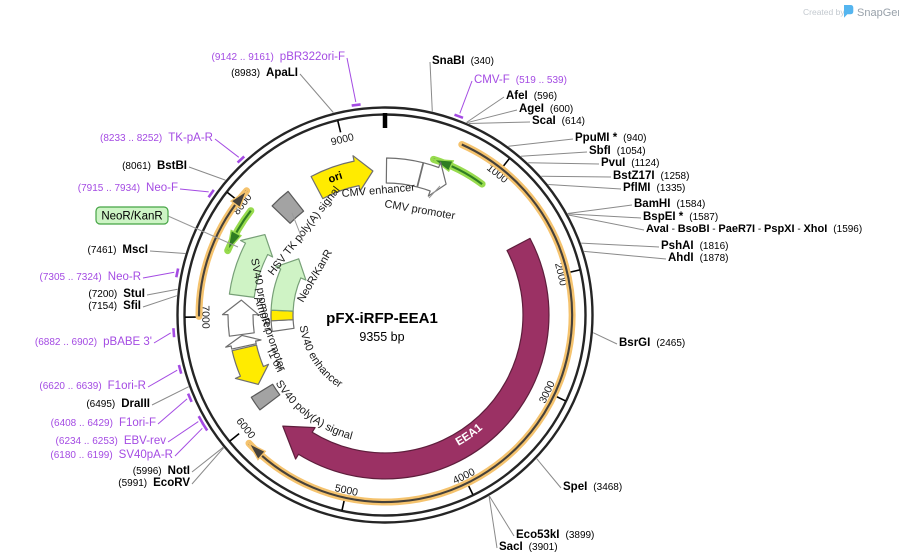 The width and height of the screenshot is (899, 560). What do you see at coordinates (592, 487) in the screenshot?
I see `svg-text:SpeI(3468): SpeI (3468)` at bounding box center [592, 487].